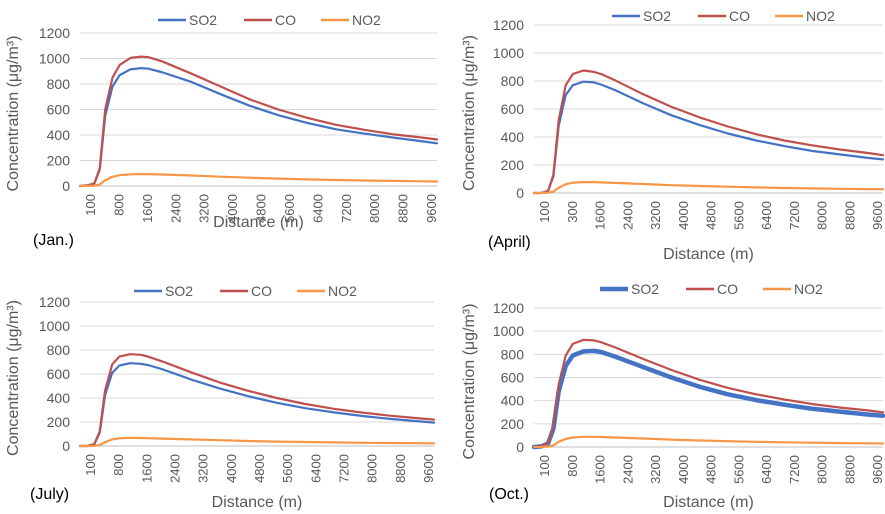 The image size is (885, 514). What do you see at coordinates (509, 494) in the screenshot?
I see `panel-label-oct: (Oct.)` at bounding box center [509, 494].